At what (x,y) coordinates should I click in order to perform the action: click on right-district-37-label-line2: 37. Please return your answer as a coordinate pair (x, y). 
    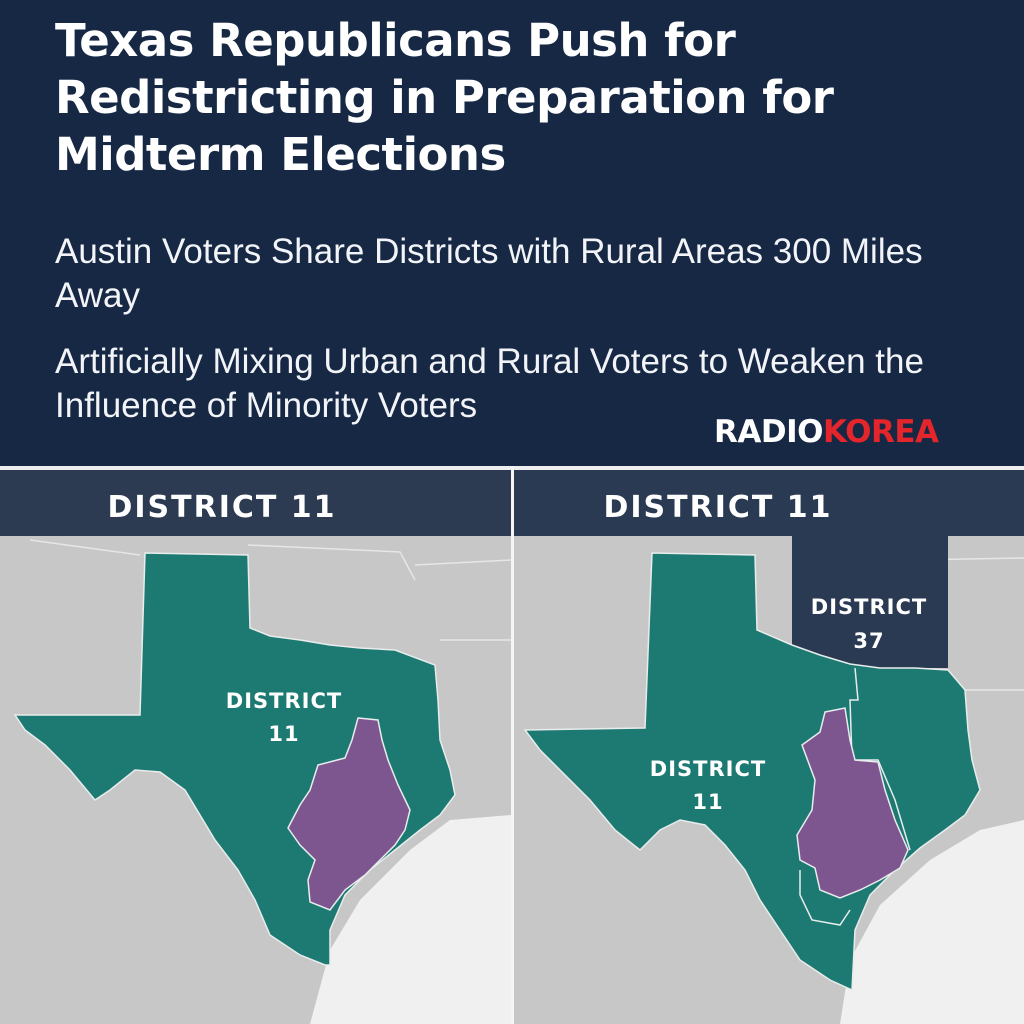
    Looking at the image, I should click on (868, 641).